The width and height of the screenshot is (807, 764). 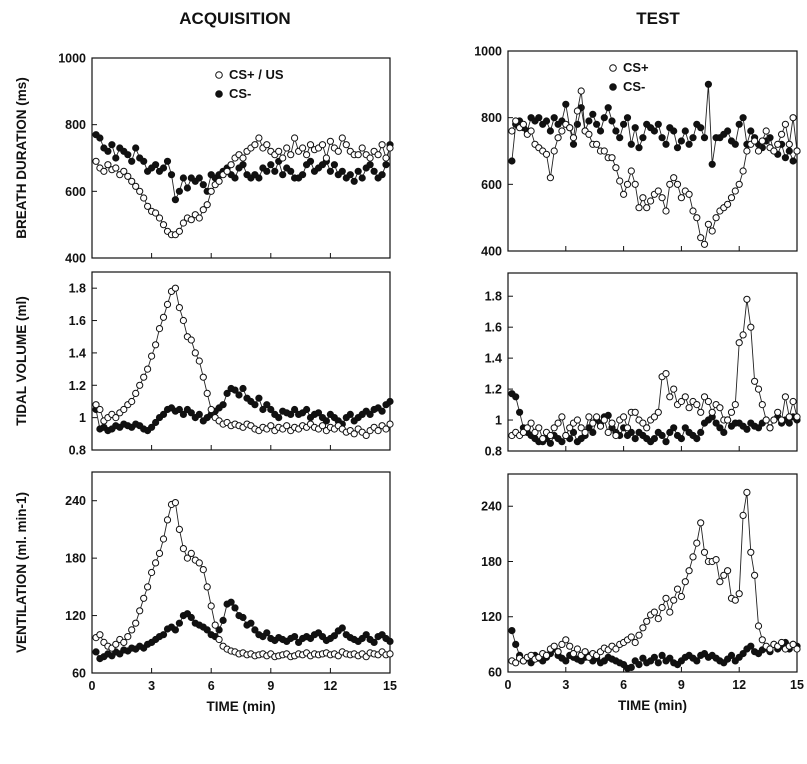 I want to click on chart-panel: 400 600 800 1000 CS+ CS-, so click(x=637, y=152).